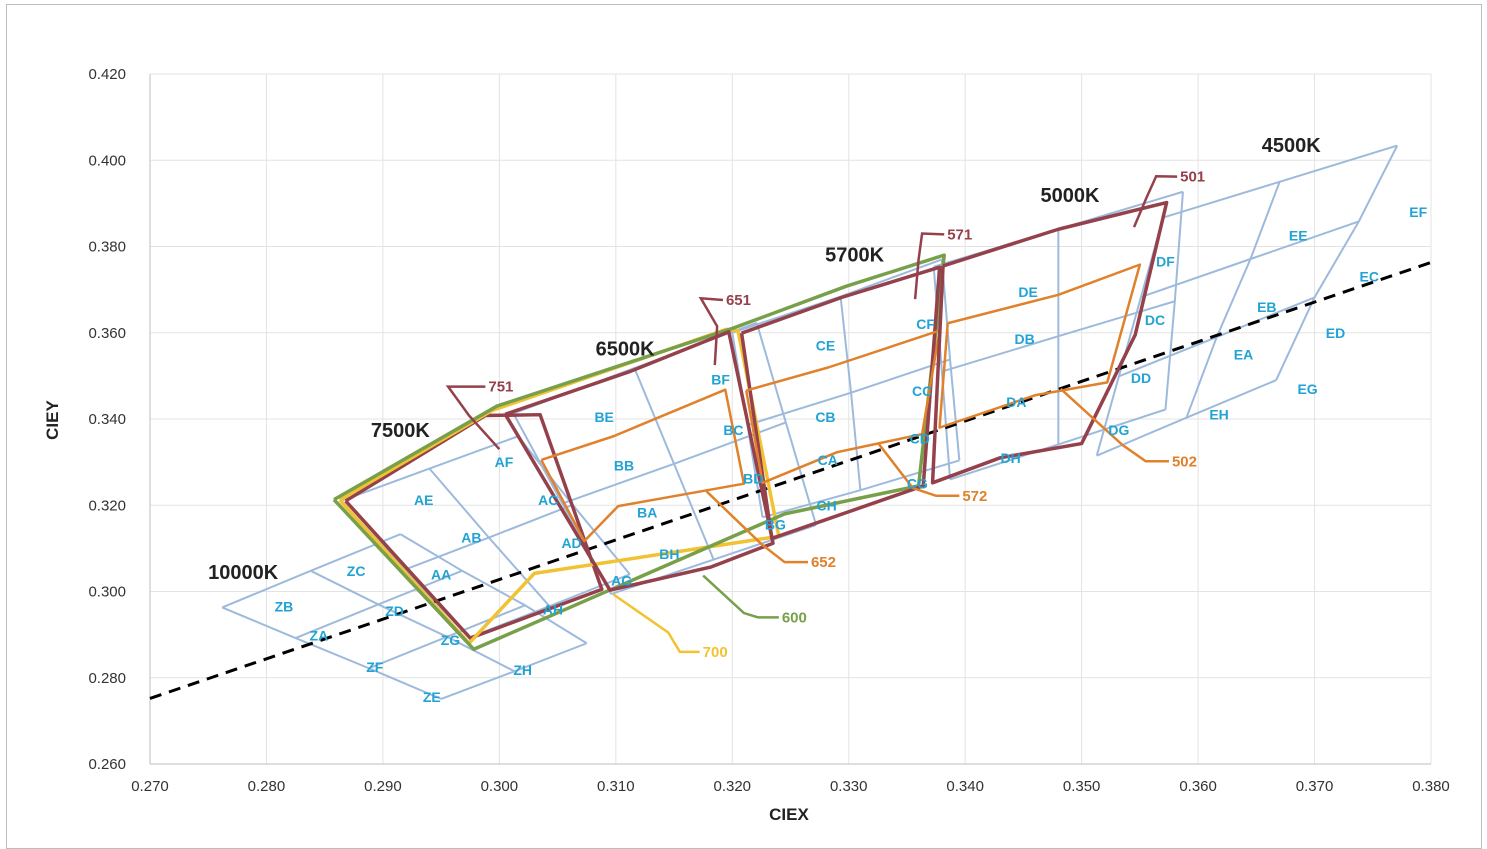 This screenshot has height=849, width=1487. I want to click on y-tick-label: 0.420, so click(107, 74).